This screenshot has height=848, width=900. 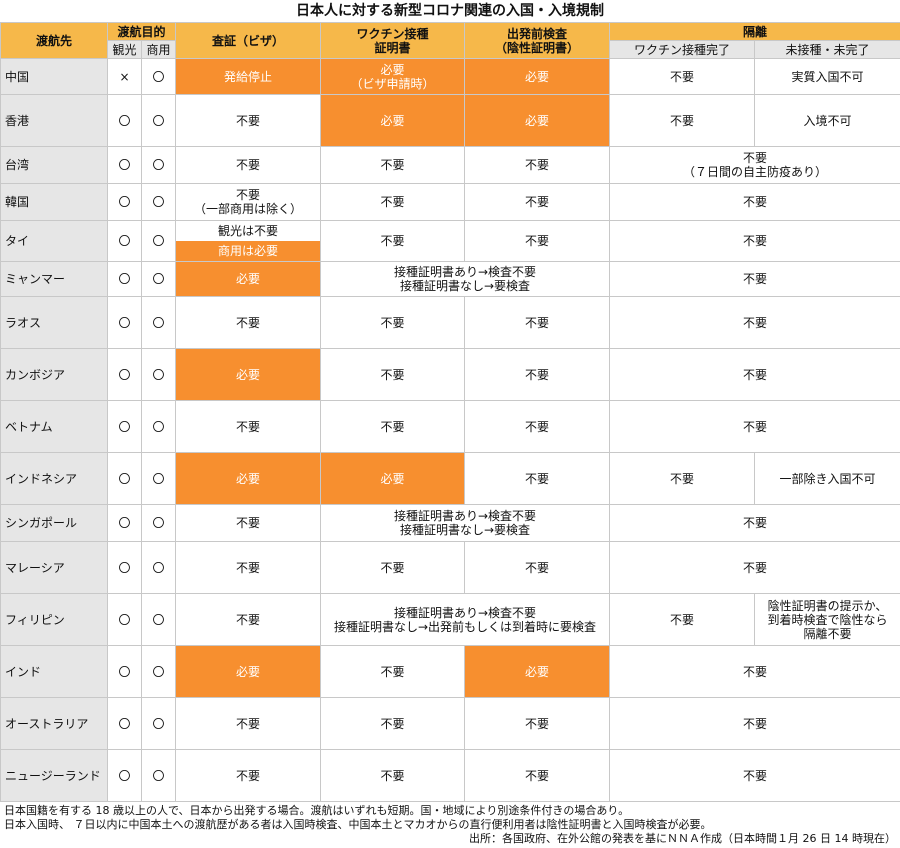 I want to click on visa-tourism-text: 観光は不要, so click(x=248, y=231).